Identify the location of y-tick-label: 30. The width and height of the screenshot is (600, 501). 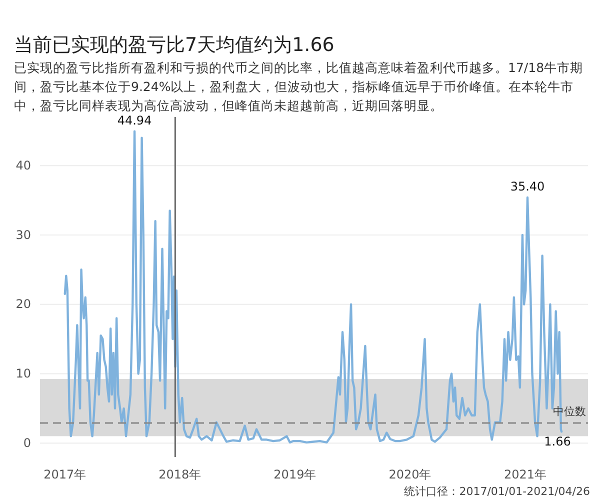
(23, 235).